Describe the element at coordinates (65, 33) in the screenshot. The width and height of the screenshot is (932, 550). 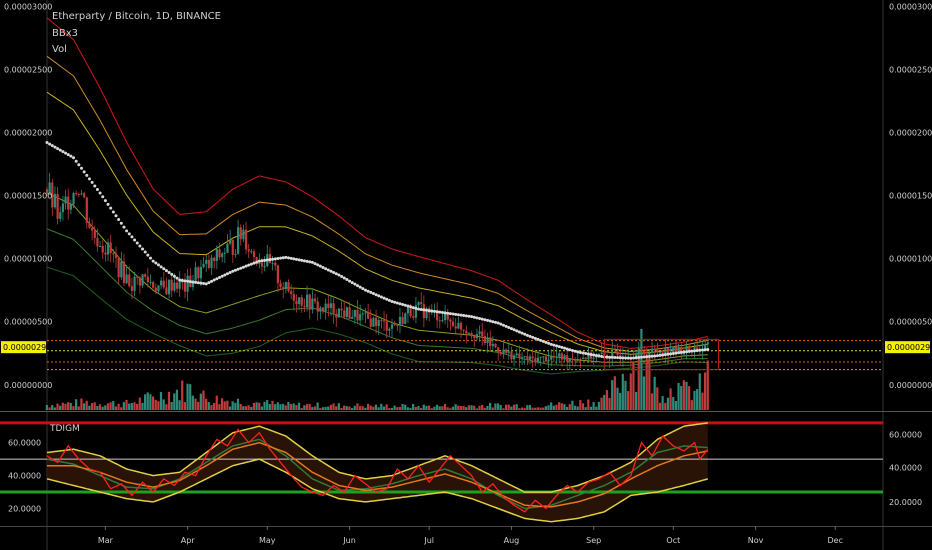
I see `bb-indicator-label: BBx3` at that location.